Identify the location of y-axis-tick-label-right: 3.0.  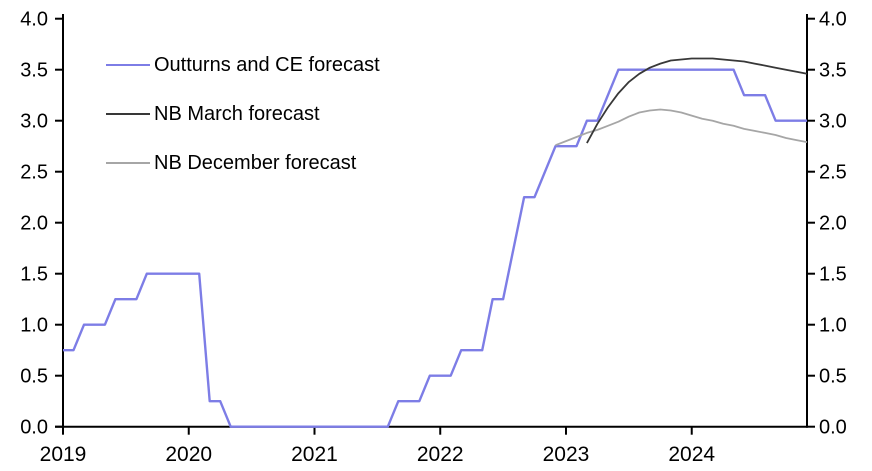
(833, 122).